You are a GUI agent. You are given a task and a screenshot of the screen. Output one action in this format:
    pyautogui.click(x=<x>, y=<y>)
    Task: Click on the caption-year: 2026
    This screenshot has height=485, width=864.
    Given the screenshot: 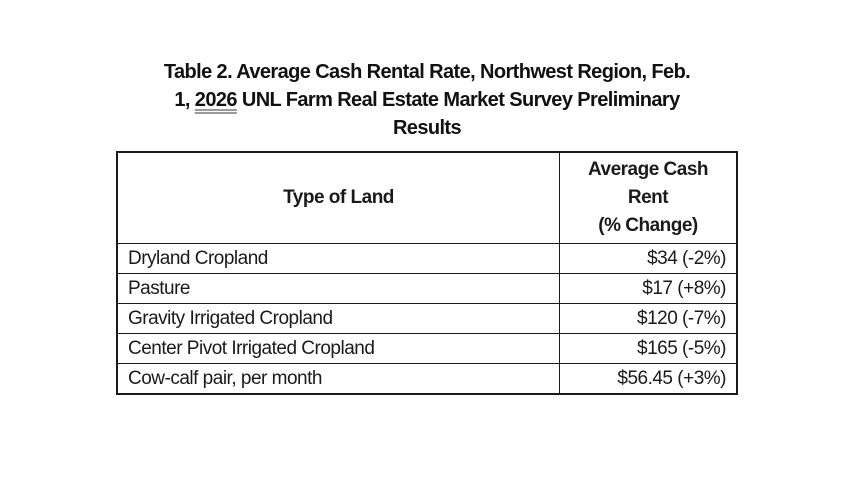 What is the action you would take?
    pyautogui.click(x=216, y=100)
    